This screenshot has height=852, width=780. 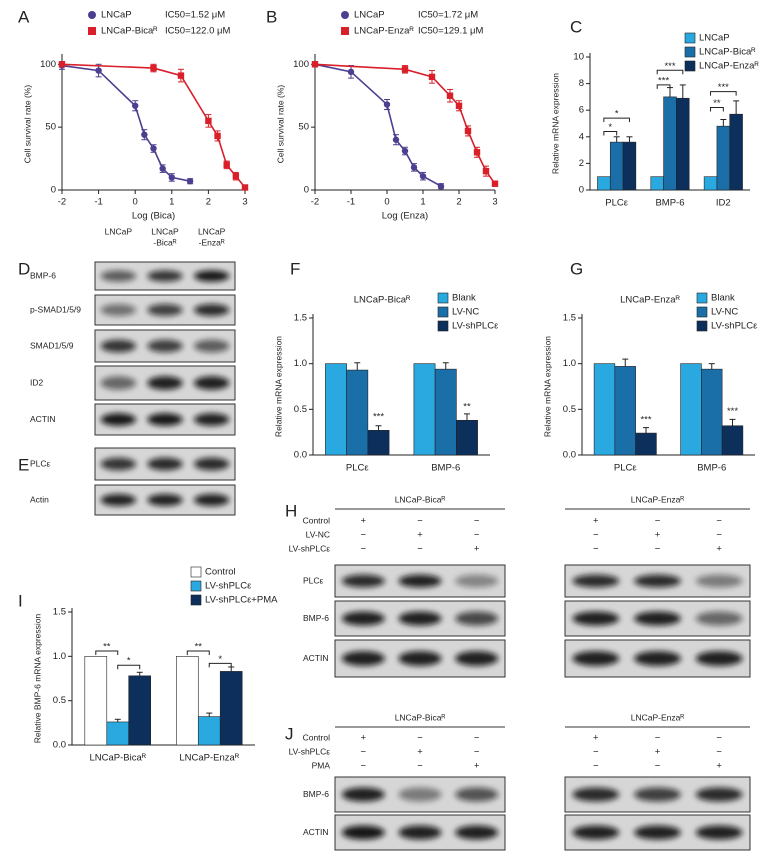 I want to click on legend-label: LV-shPLCε, so click(x=475, y=326).